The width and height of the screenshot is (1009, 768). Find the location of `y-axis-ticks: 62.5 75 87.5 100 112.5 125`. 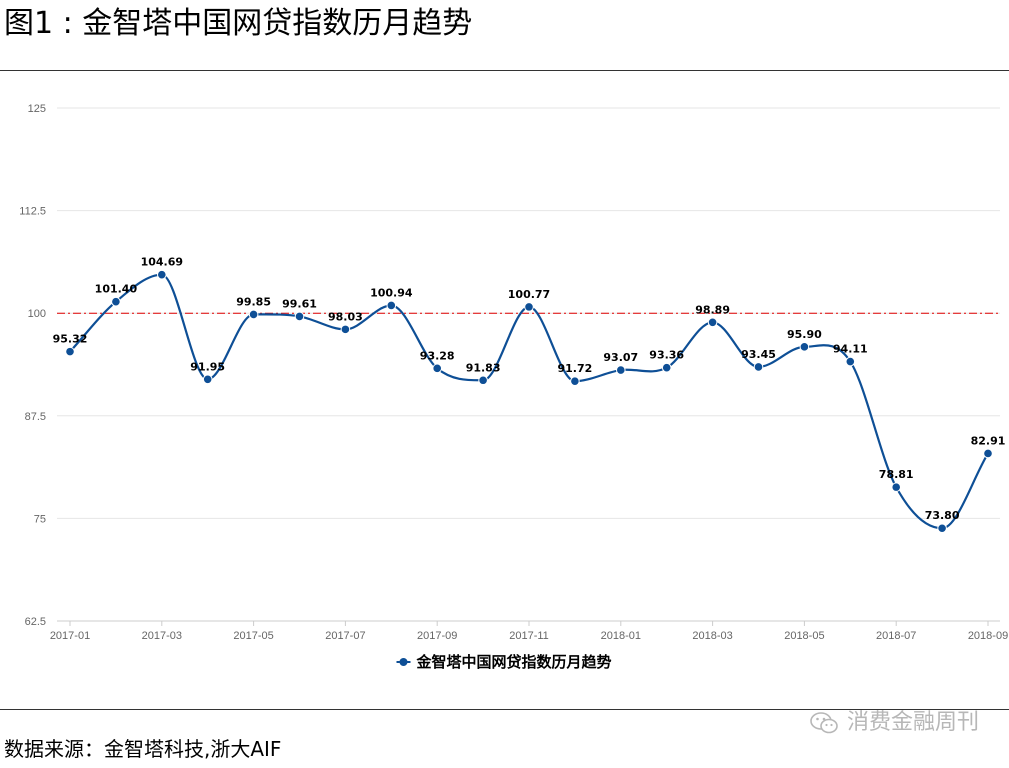

y-axis-ticks: 62.5 75 87.5 100 112.5 125 is located at coordinates (32, 365).